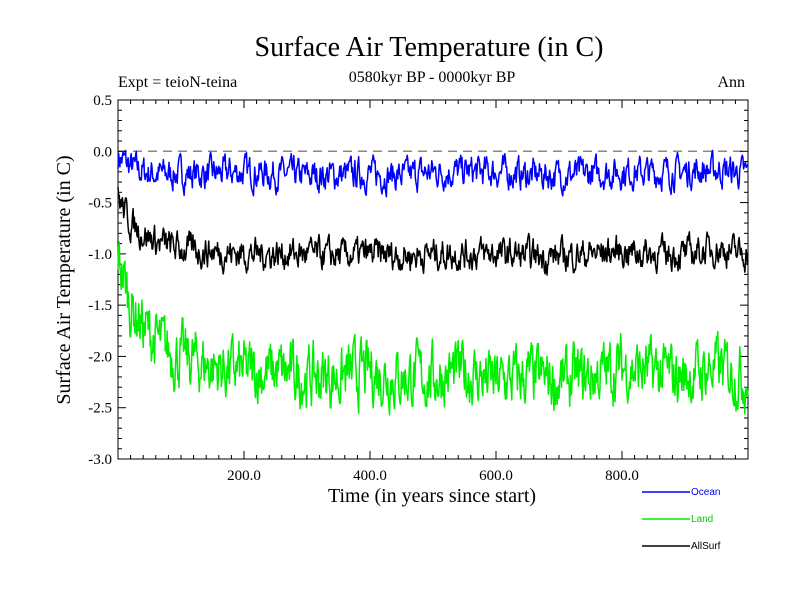  Describe the element at coordinates (177, 82) in the screenshot. I see `experiment-label: Expt = teioN-teina` at that location.